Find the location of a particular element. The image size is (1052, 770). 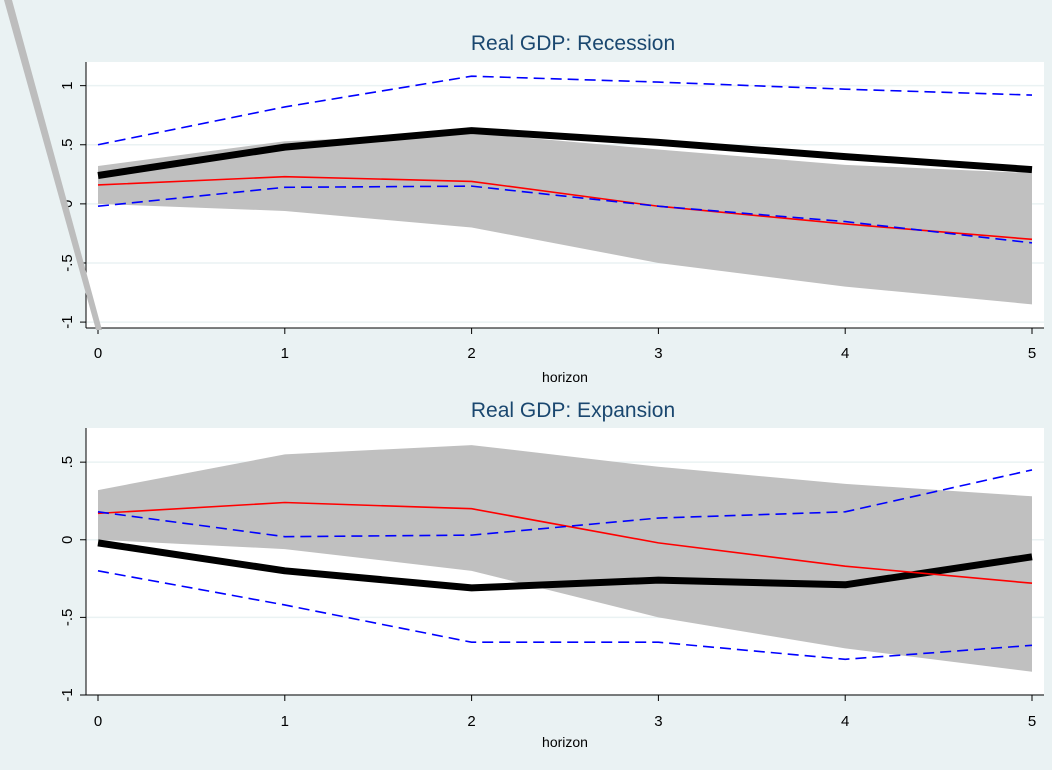

rendering-artifact is located at coordinates (53, 165).